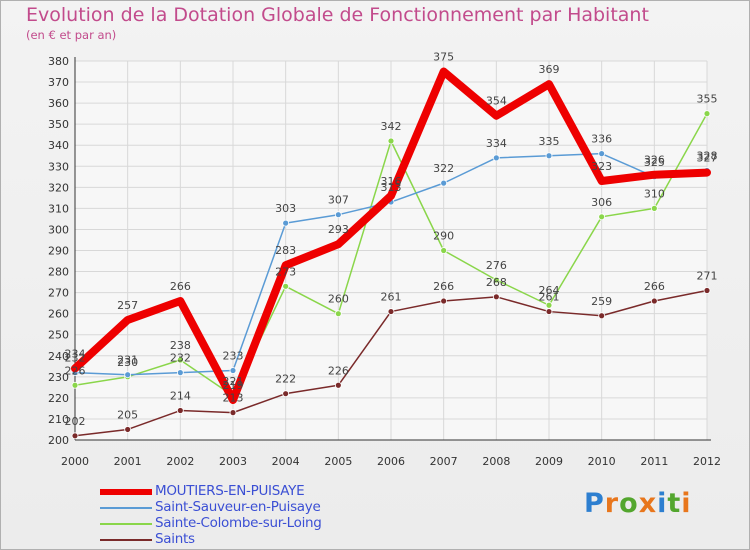 The width and height of the screenshot is (750, 550). I want to click on data-label: 271, so click(707, 276).